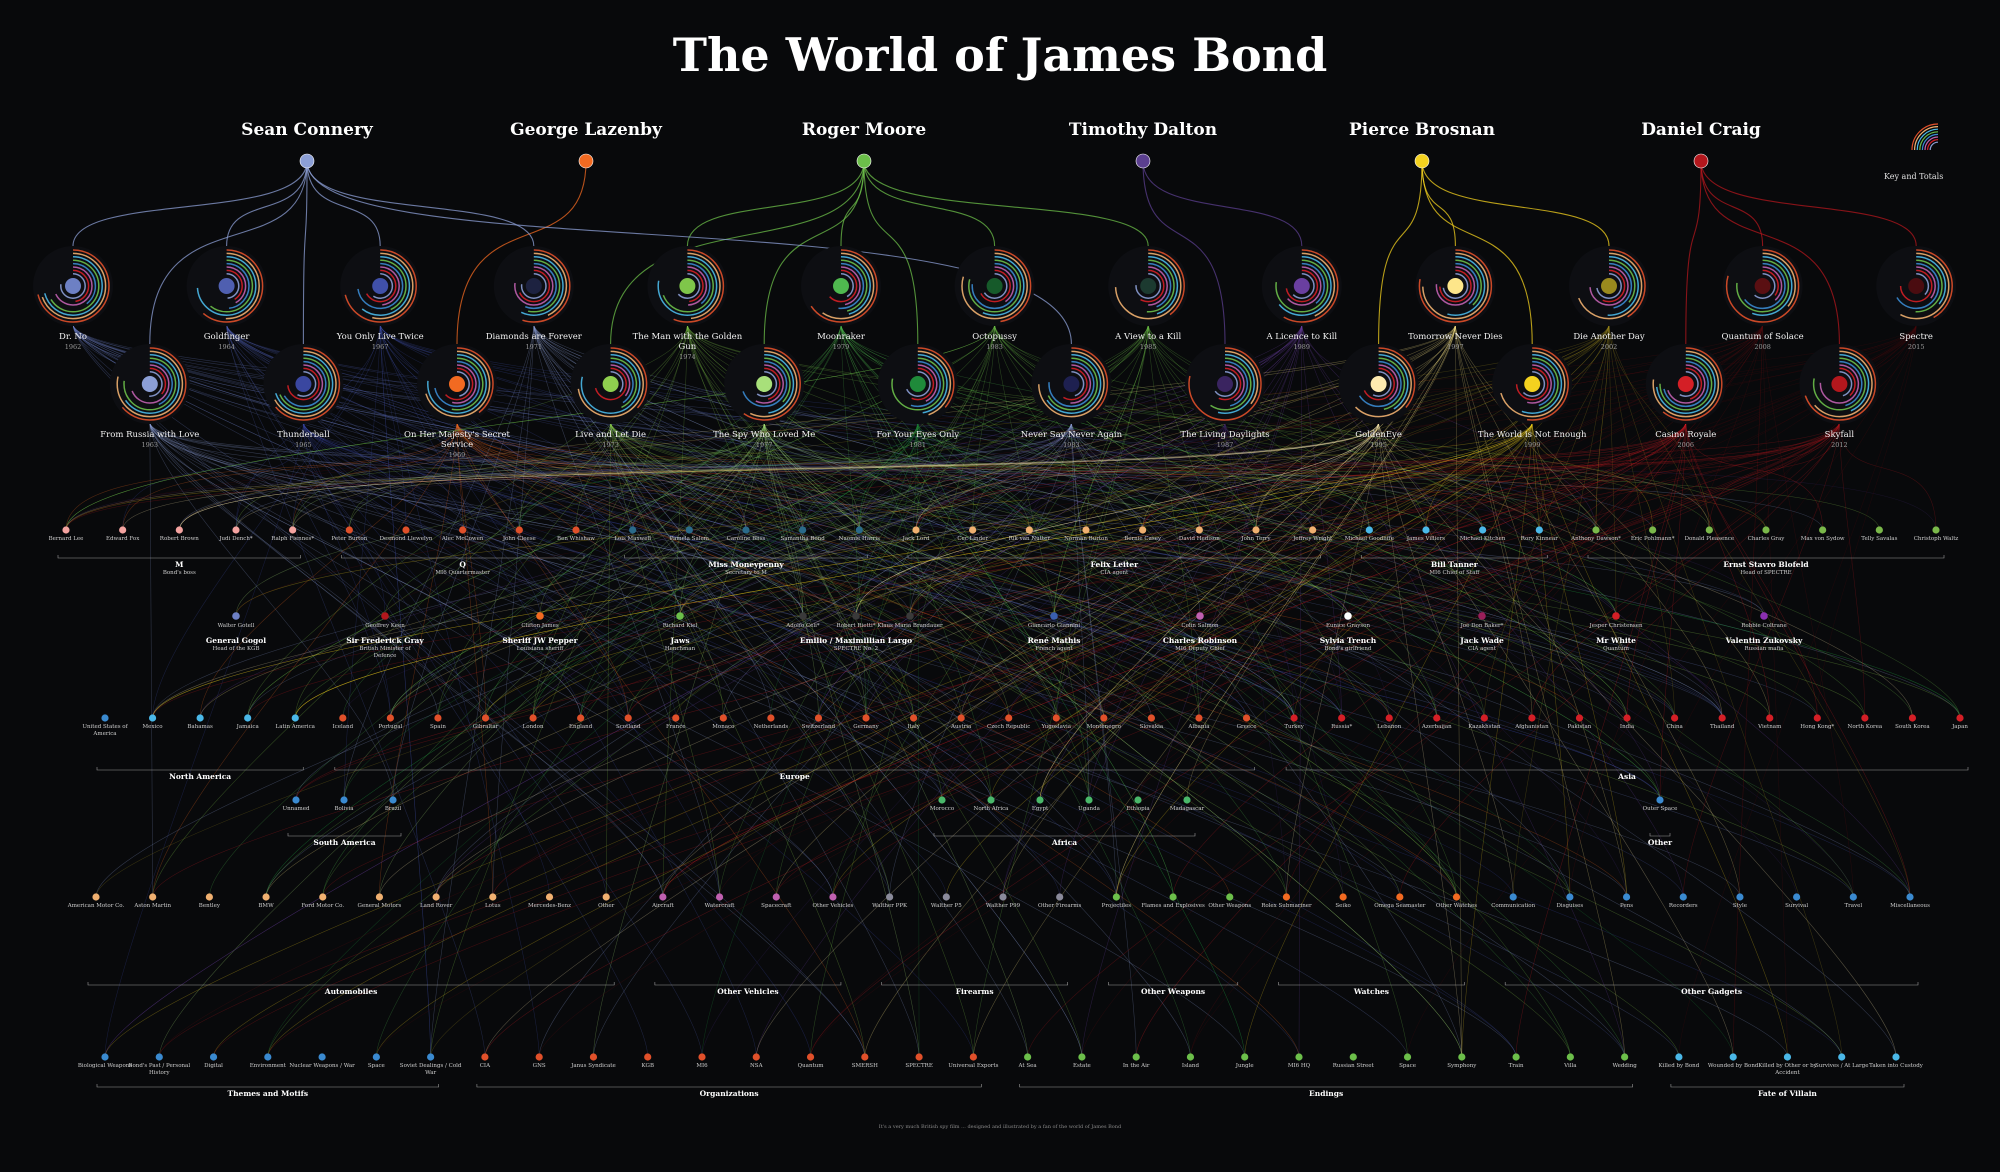 Image resolution: width=2000 pixels, height=1172 pixels. What do you see at coordinates (1089, 809) in the screenshot?
I see `element-label: Uganda` at bounding box center [1089, 809].